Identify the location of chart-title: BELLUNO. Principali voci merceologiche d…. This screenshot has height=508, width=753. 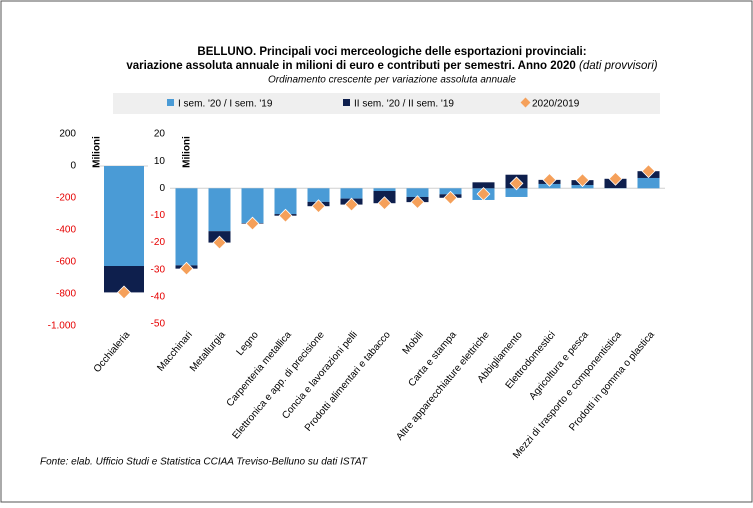
(391, 52).